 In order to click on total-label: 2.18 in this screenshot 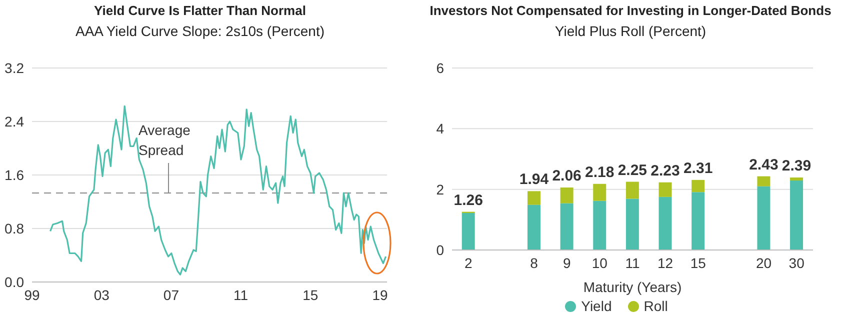, I will do `click(599, 172)`.